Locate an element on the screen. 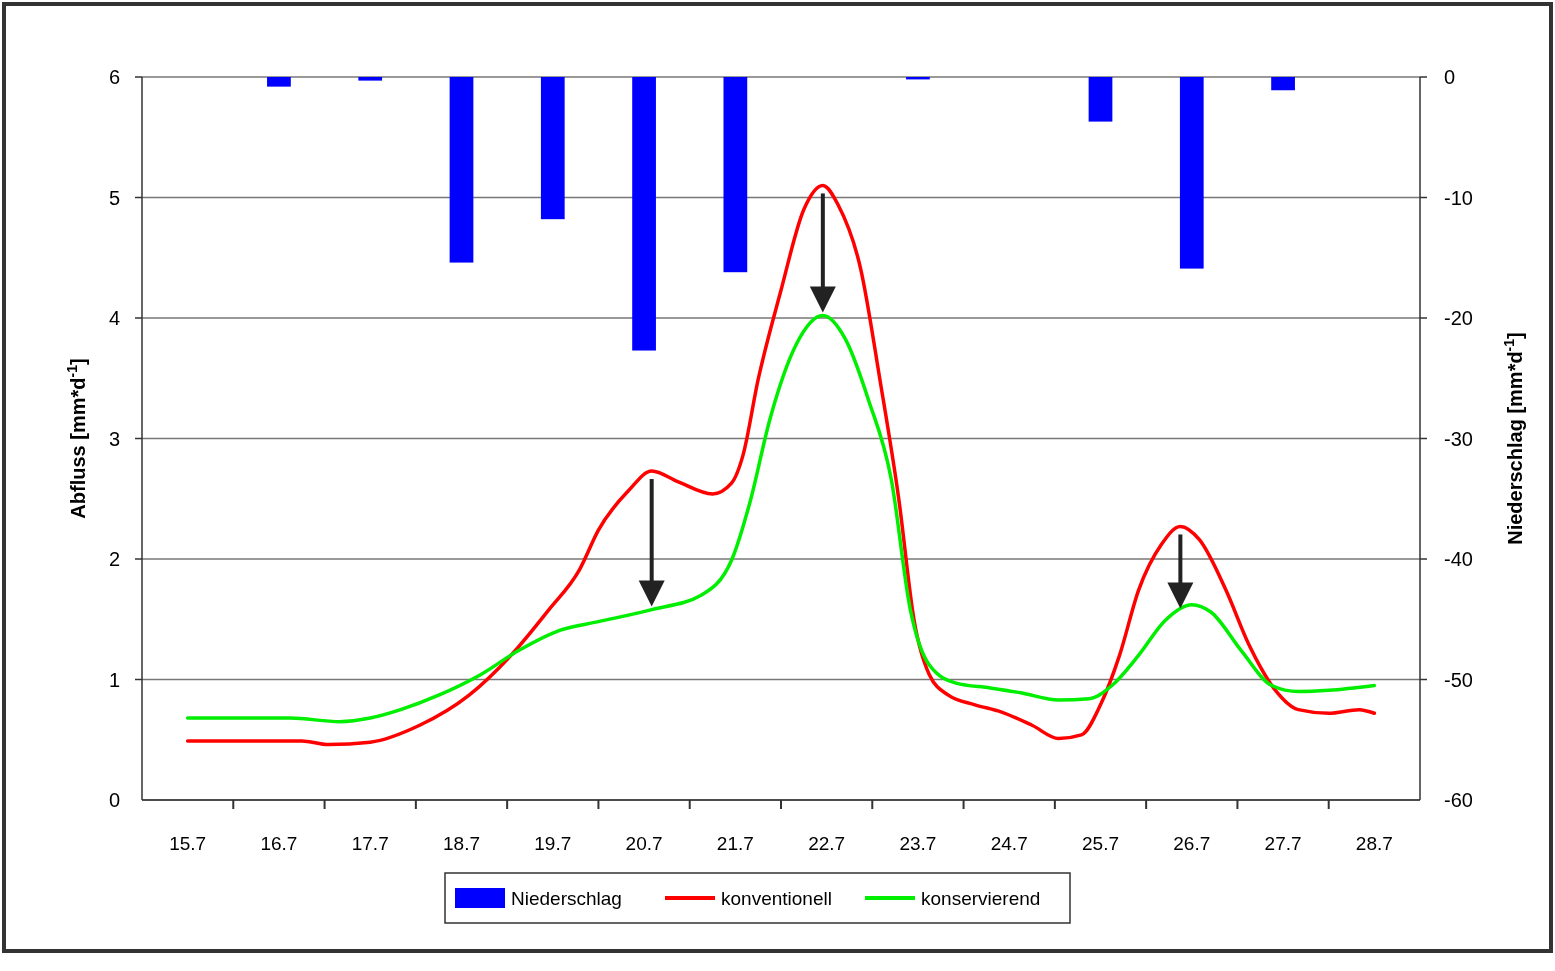 The height and width of the screenshot is (971, 1555). legend-label: konservierend is located at coordinates (981, 898).